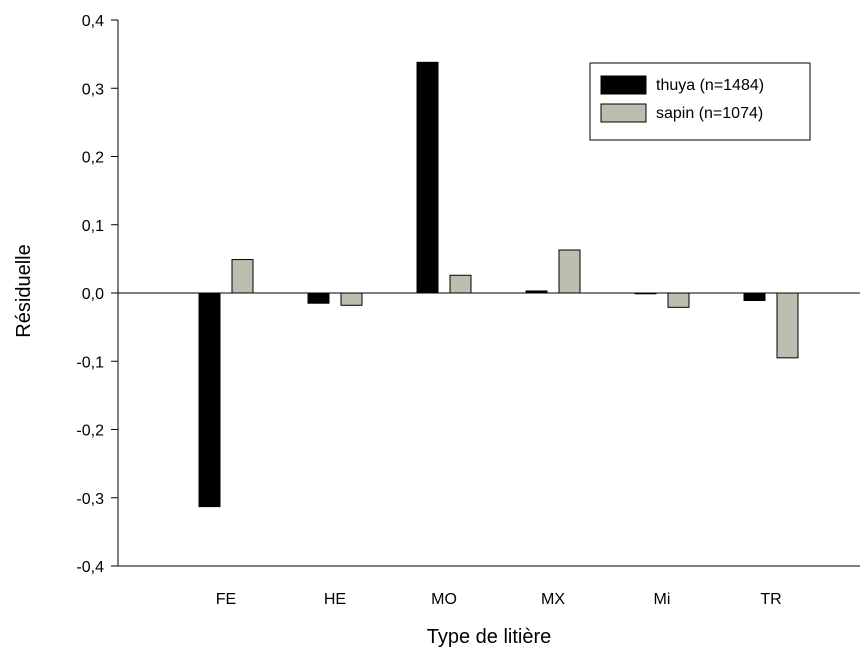 The height and width of the screenshot is (656, 860). Describe the element at coordinates (93, 21) in the screenshot. I see `y-tick-label: 0,4` at that location.